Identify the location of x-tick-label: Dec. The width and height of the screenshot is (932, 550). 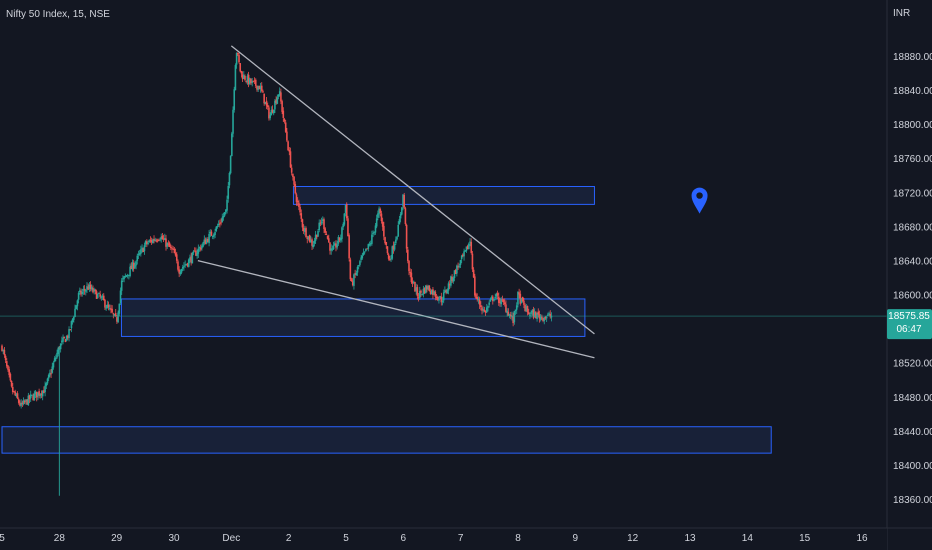
(231, 538).